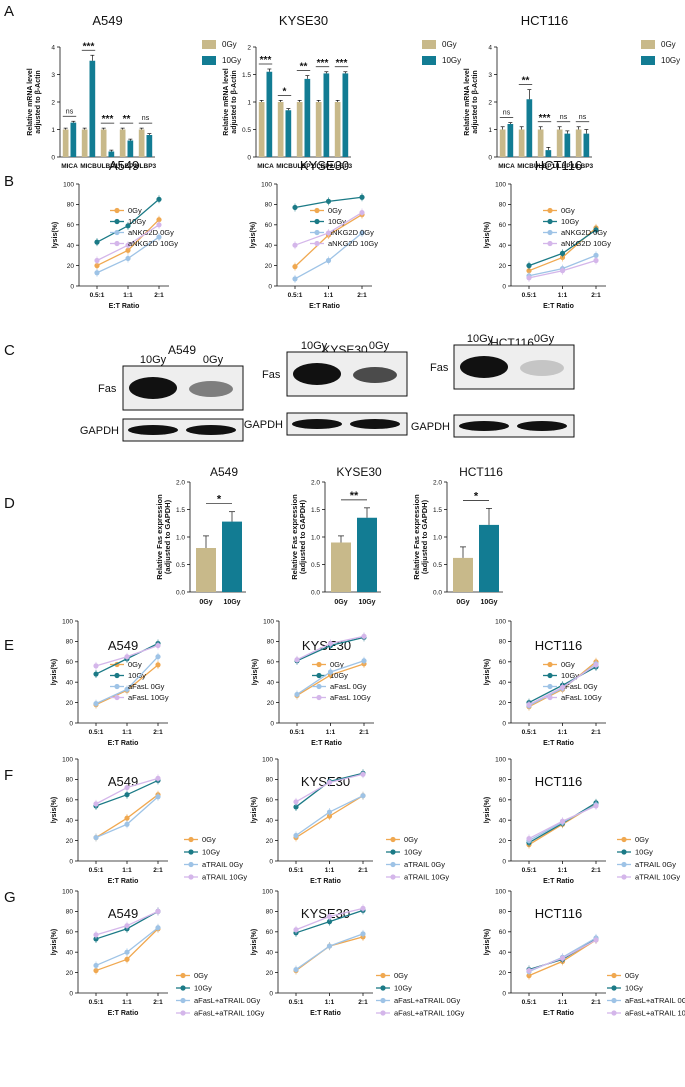 The width and height of the screenshot is (685, 1087). I want to click on b3-legend-marker, so click(550, 210).